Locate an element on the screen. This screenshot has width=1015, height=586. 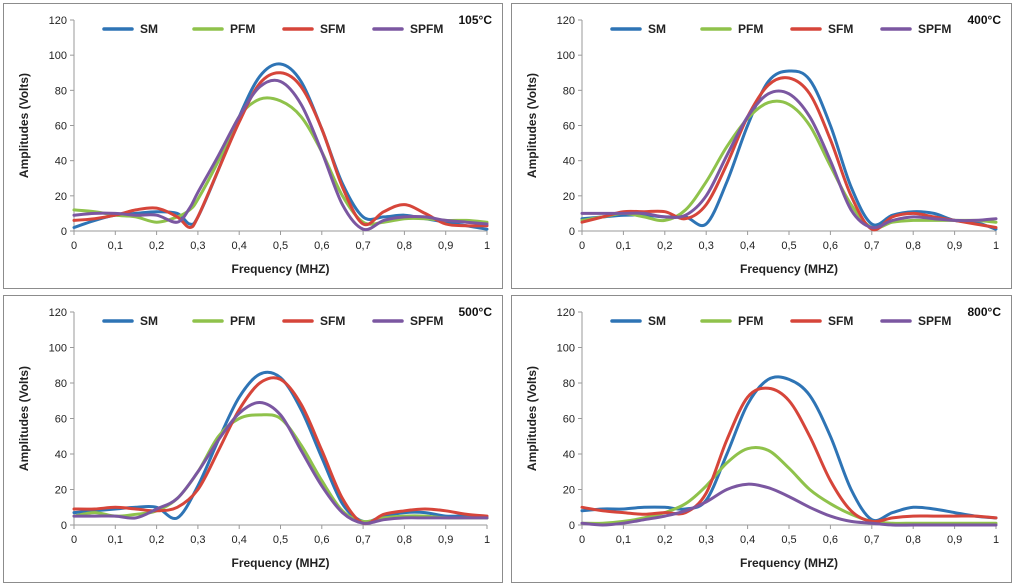
temperature-label: 105°C is located at coordinates (476, 20).